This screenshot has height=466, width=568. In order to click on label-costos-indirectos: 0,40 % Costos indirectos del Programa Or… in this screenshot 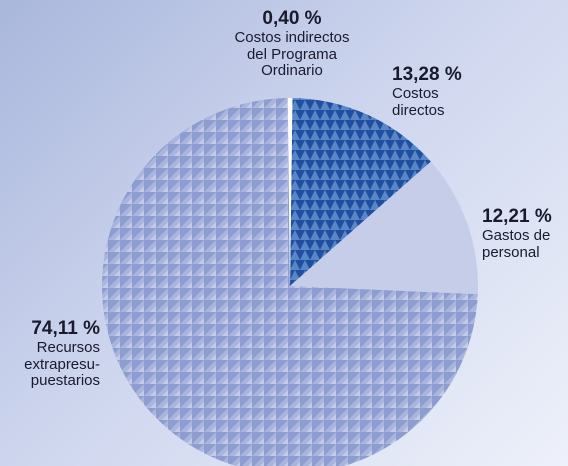, I will do `click(292, 44)`.